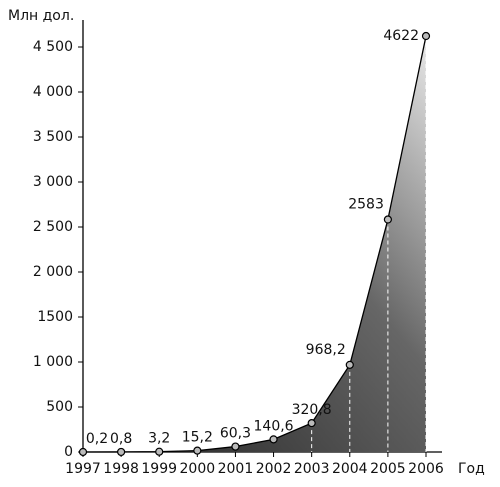  What do you see at coordinates (53, 182) in the screenshot?
I see `y-tick-label: 3 000` at bounding box center [53, 182].